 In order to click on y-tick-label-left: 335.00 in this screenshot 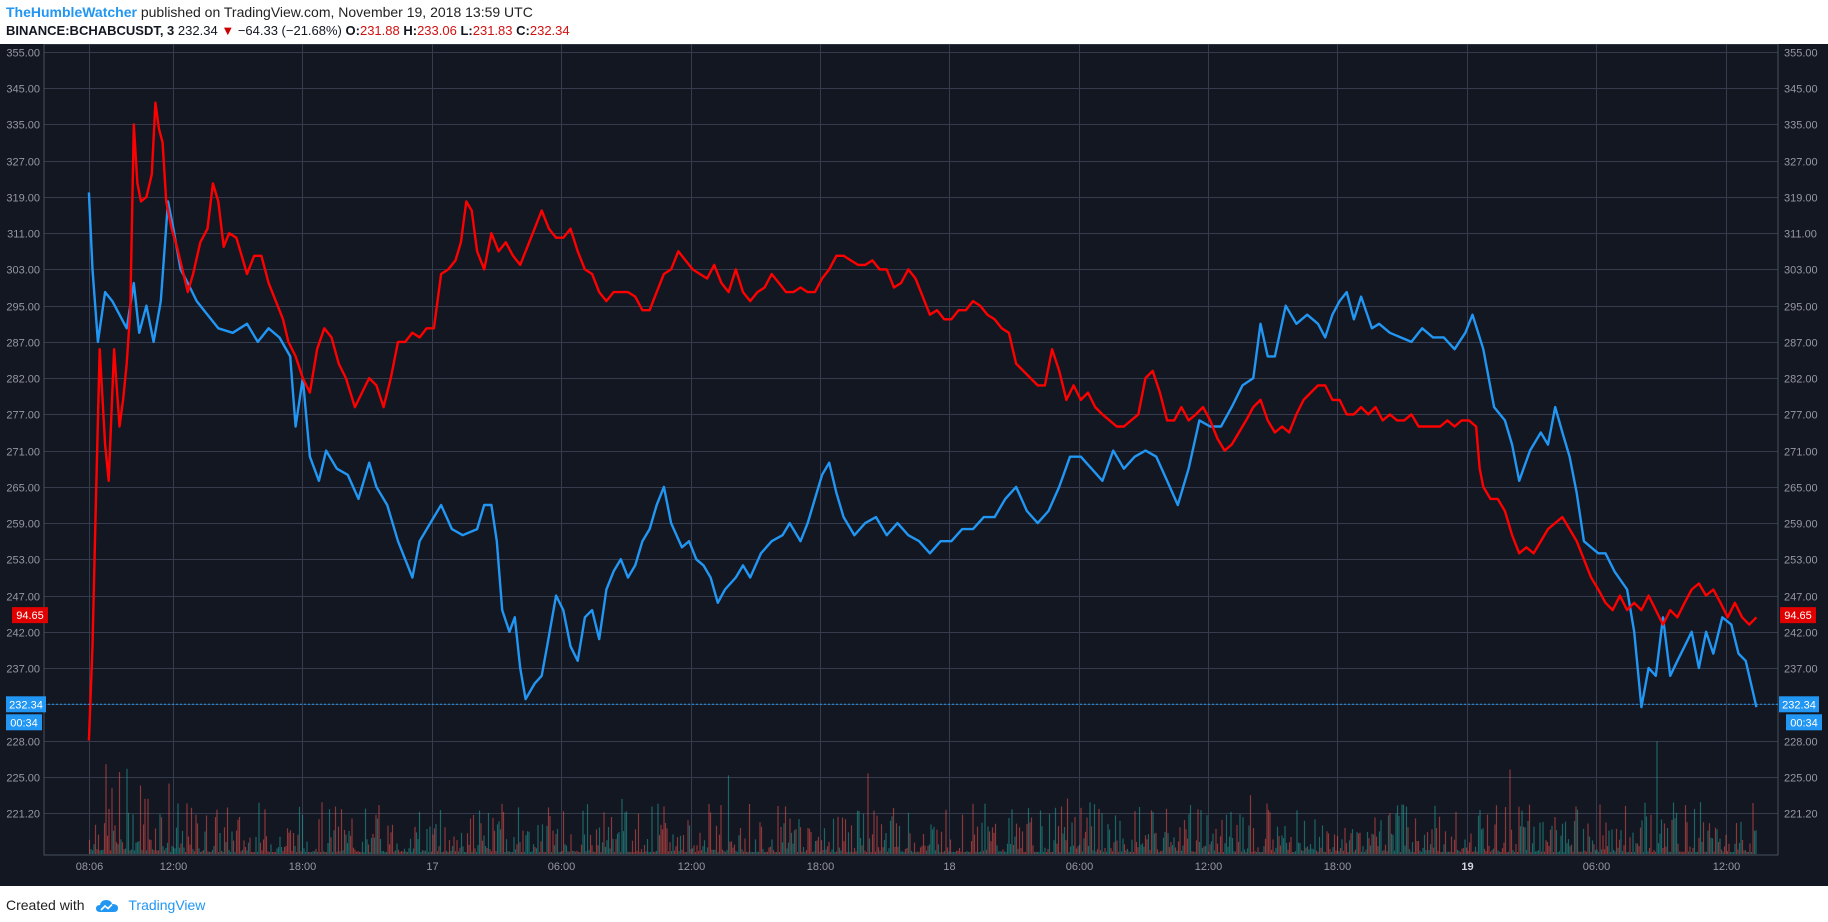, I will do `click(23, 126)`.